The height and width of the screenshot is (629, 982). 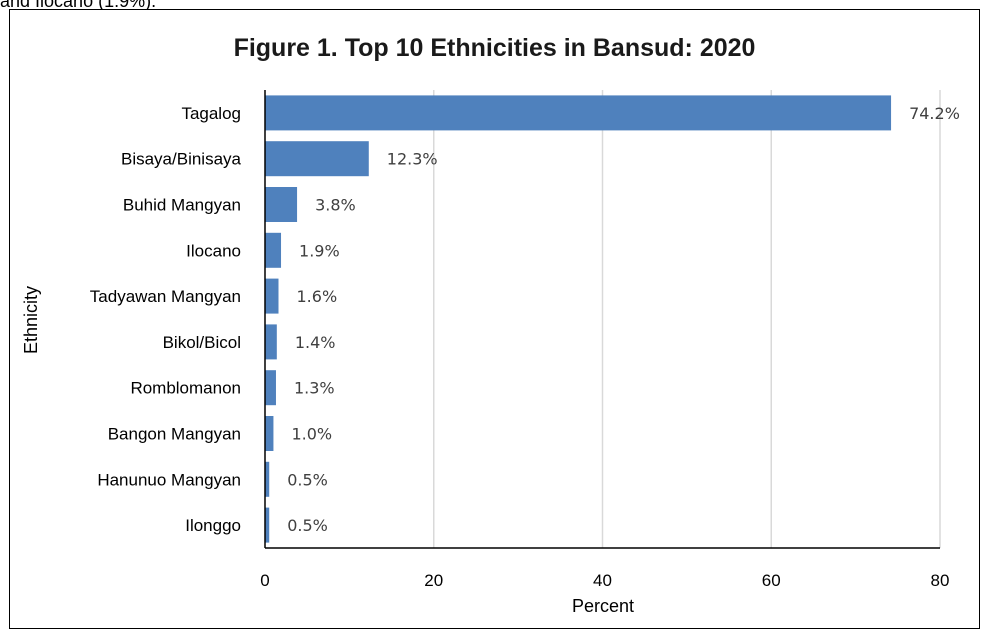 What do you see at coordinates (940, 580) in the screenshot?
I see `x-tick-label: 80` at bounding box center [940, 580].